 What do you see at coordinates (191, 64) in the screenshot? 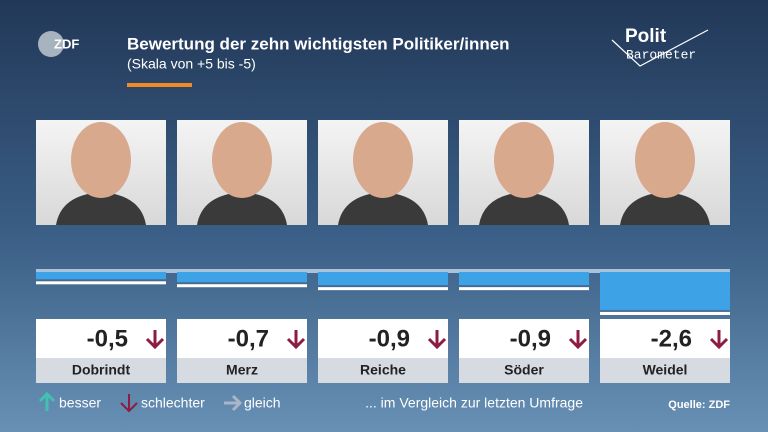
I see `chart-subtitle: (Skala von +5 bis -5)` at bounding box center [191, 64].